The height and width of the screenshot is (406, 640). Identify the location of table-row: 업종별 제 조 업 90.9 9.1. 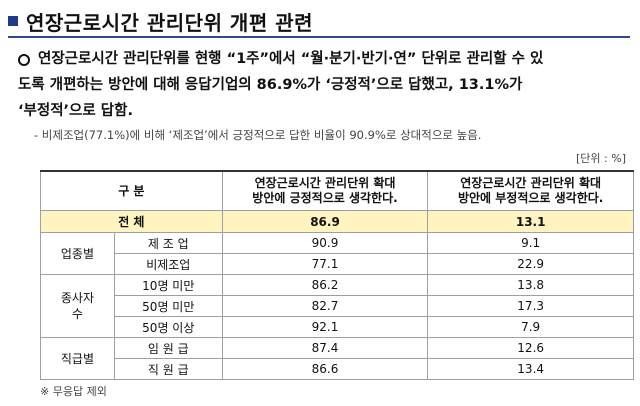
(337, 253).